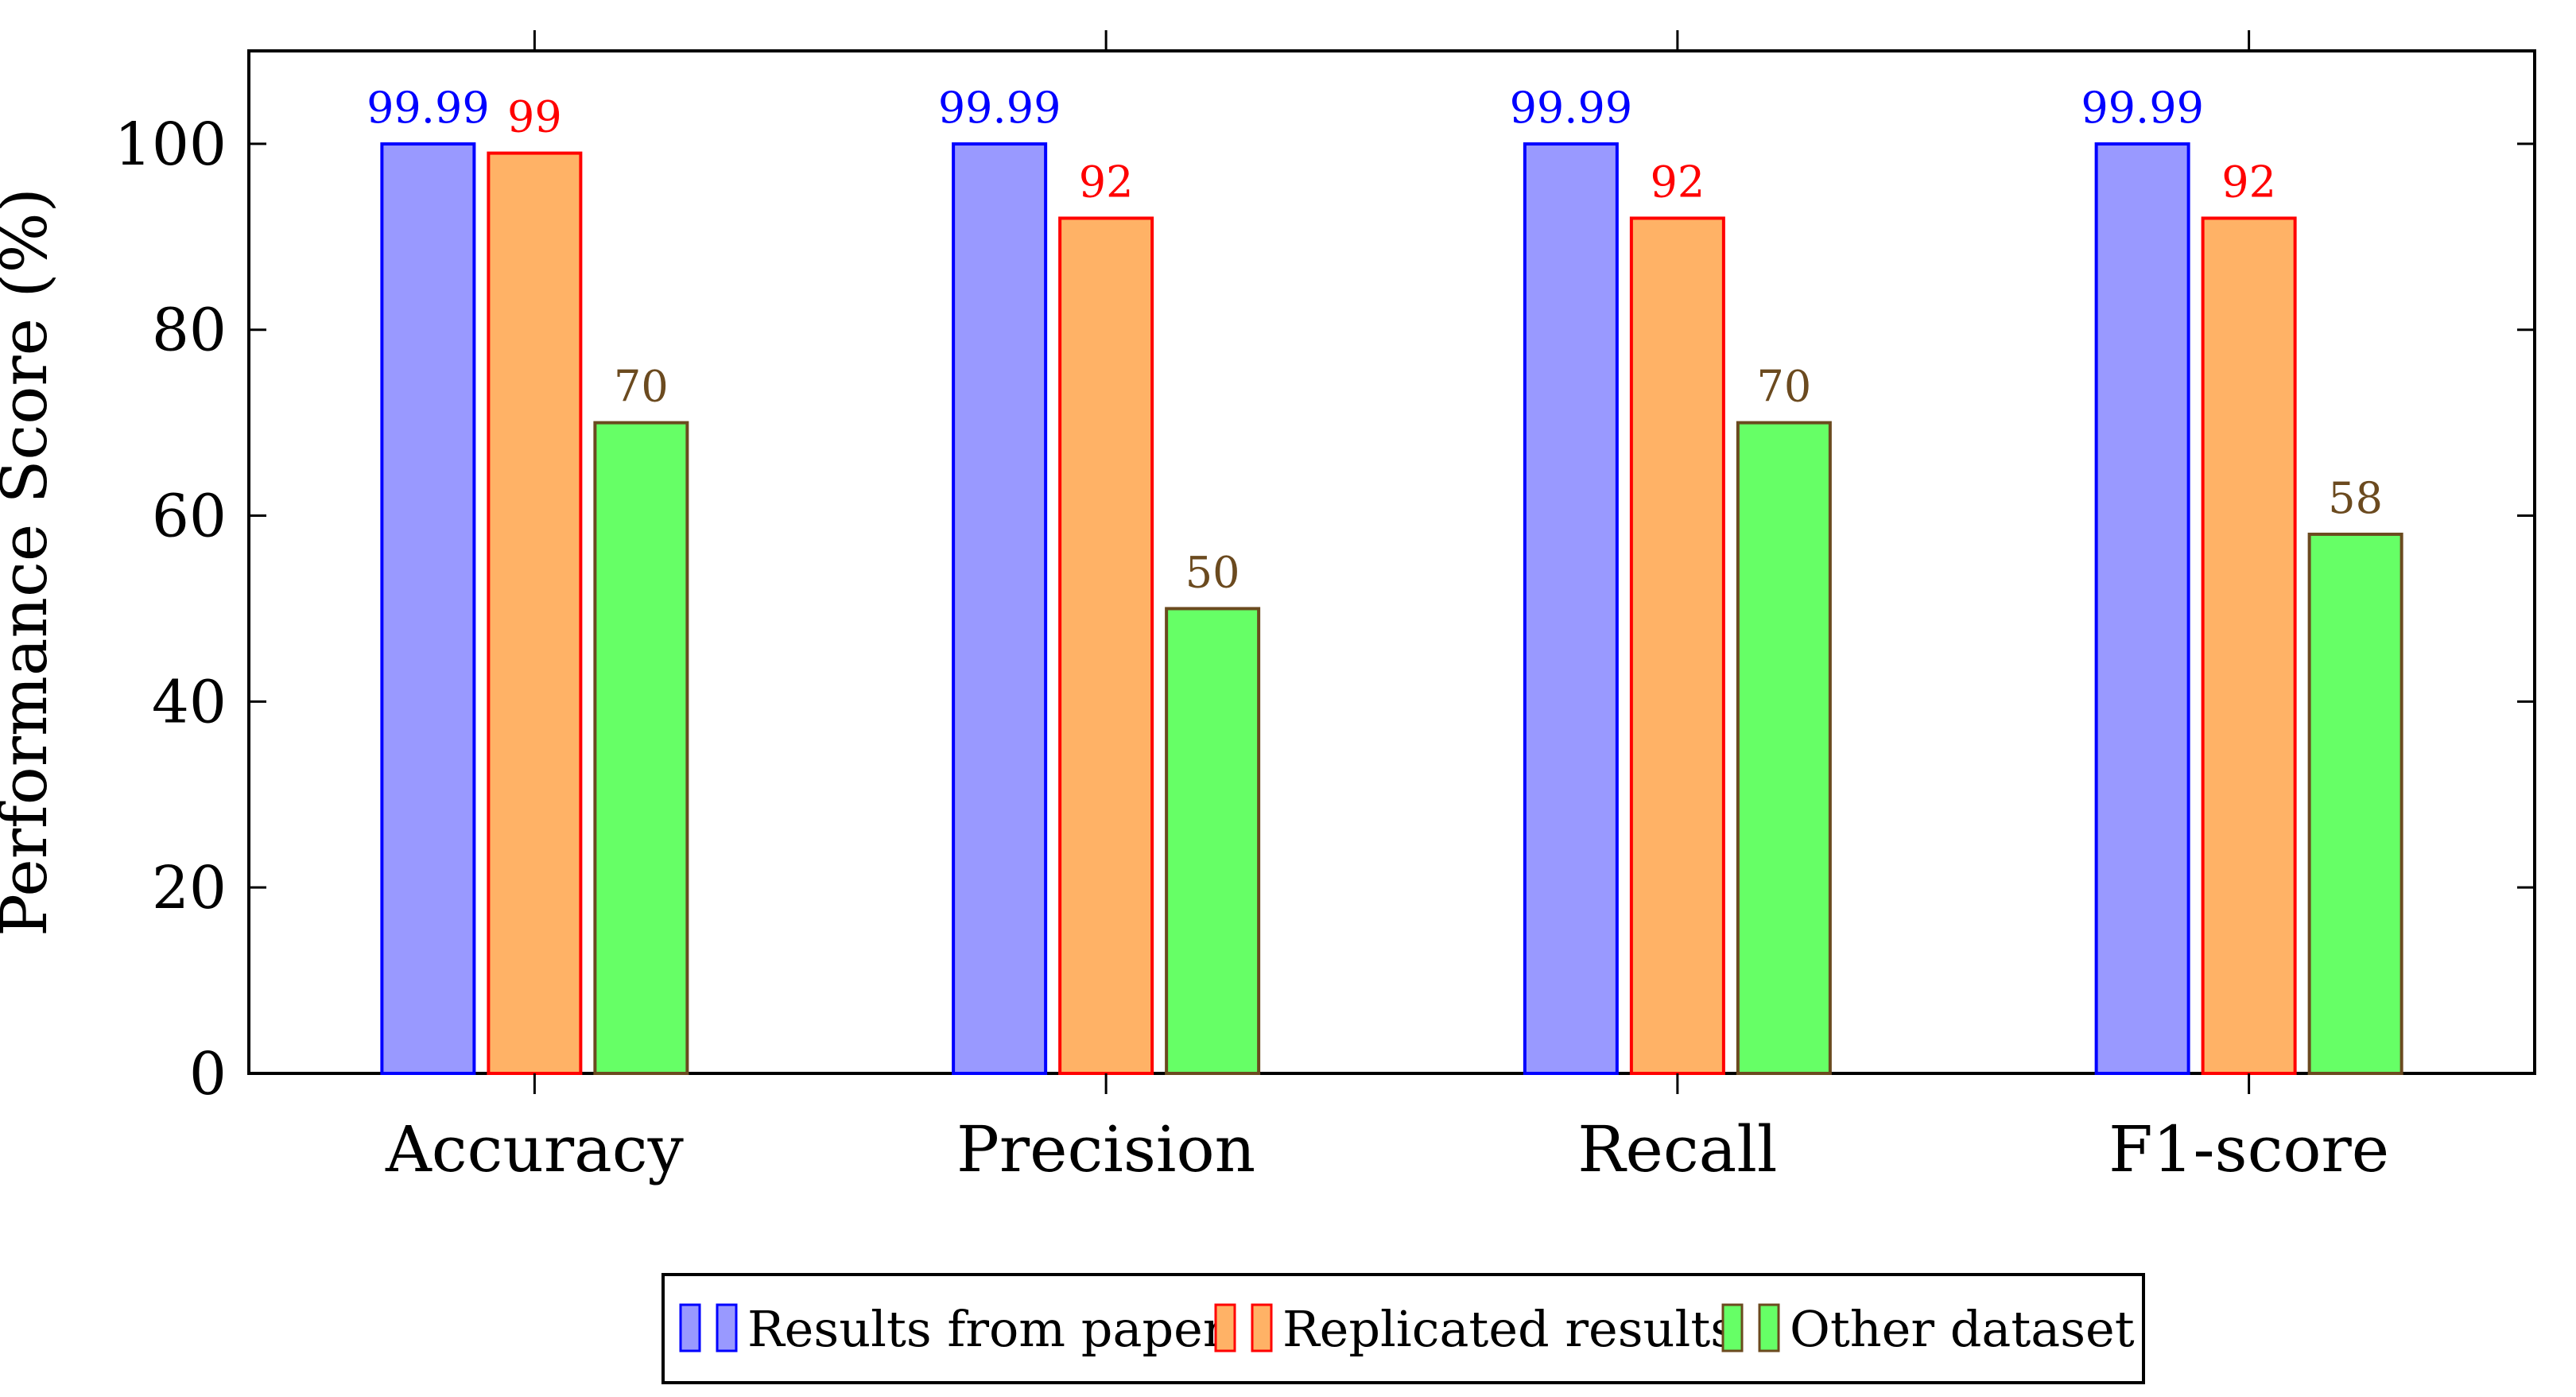 This screenshot has height=1397, width=2576. Describe the element at coordinates (1212, 572) in the screenshot. I see `bar-value-label: 50` at that location.